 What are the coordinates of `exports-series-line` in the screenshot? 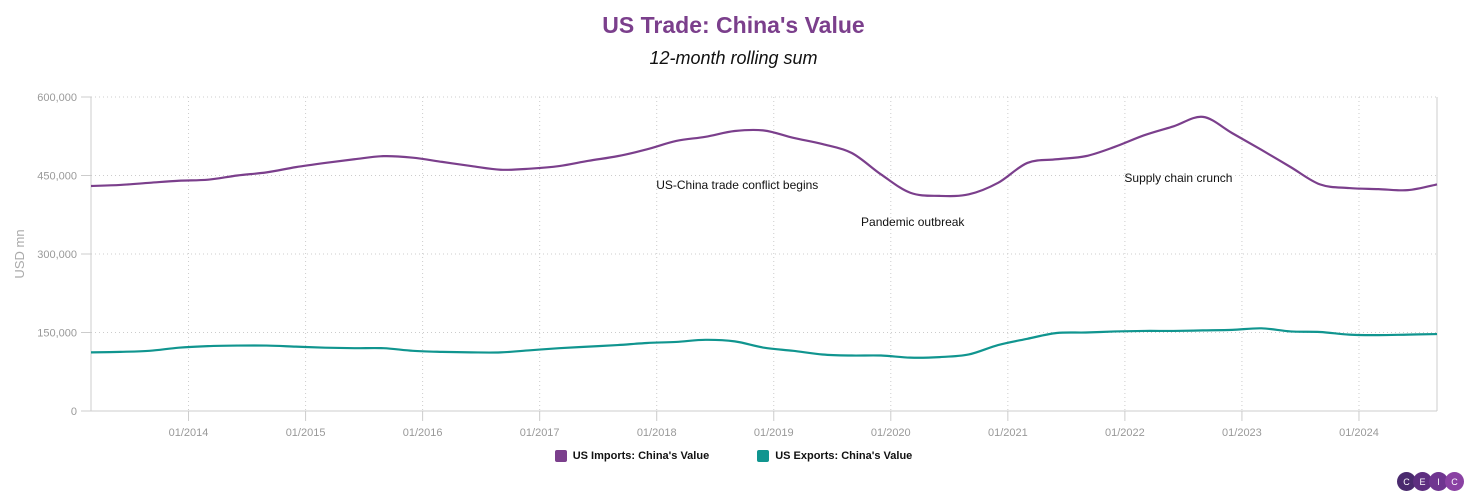 It's located at (764, 343).